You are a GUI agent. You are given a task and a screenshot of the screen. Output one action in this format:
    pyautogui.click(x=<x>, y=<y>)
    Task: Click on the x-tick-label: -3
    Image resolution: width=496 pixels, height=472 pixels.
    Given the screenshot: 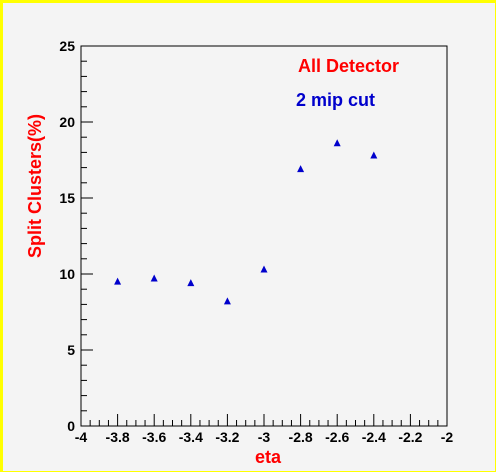 What is the action you would take?
    pyautogui.click(x=264, y=437)
    